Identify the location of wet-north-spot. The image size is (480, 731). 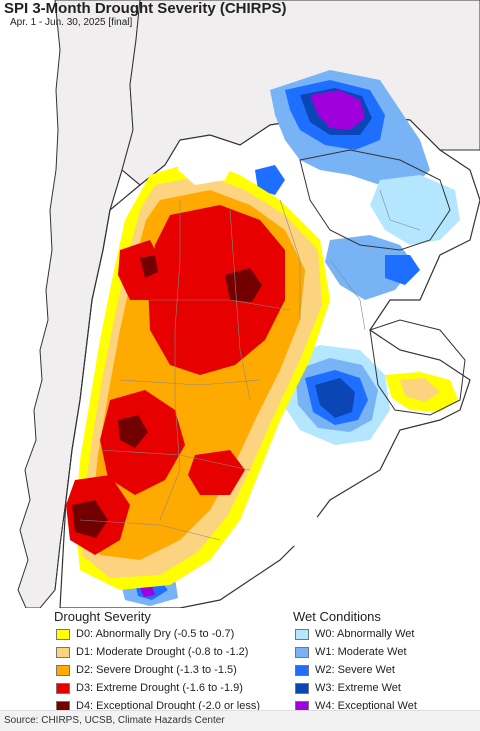
(270, 180).